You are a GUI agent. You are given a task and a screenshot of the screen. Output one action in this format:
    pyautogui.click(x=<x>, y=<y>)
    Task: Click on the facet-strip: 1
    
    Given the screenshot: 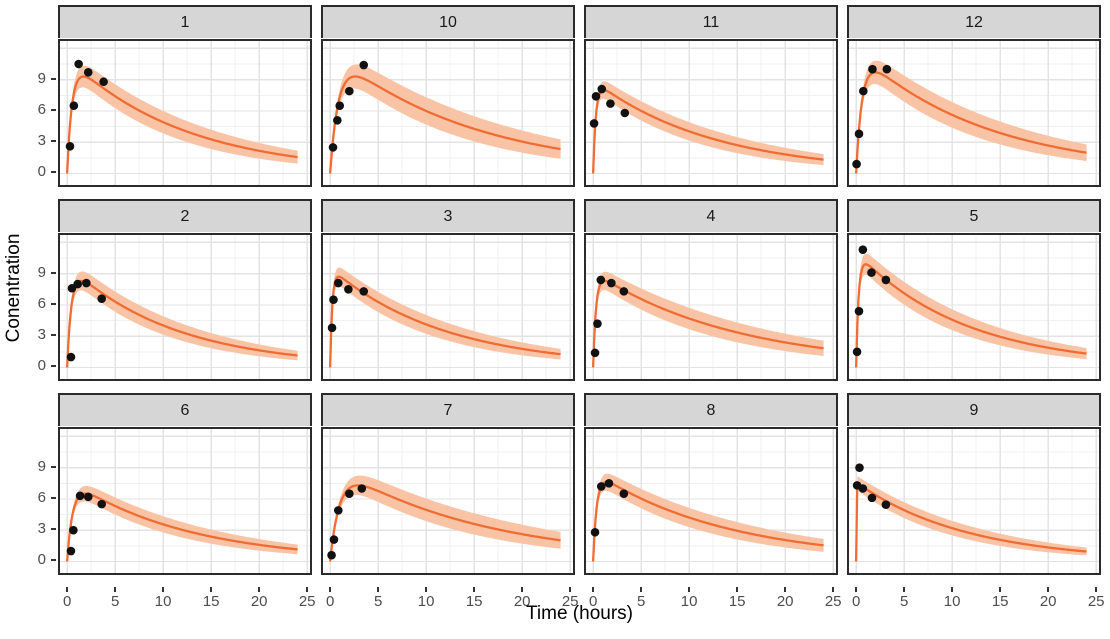 What is the action you would take?
    pyautogui.click(x=185, y=21)
    